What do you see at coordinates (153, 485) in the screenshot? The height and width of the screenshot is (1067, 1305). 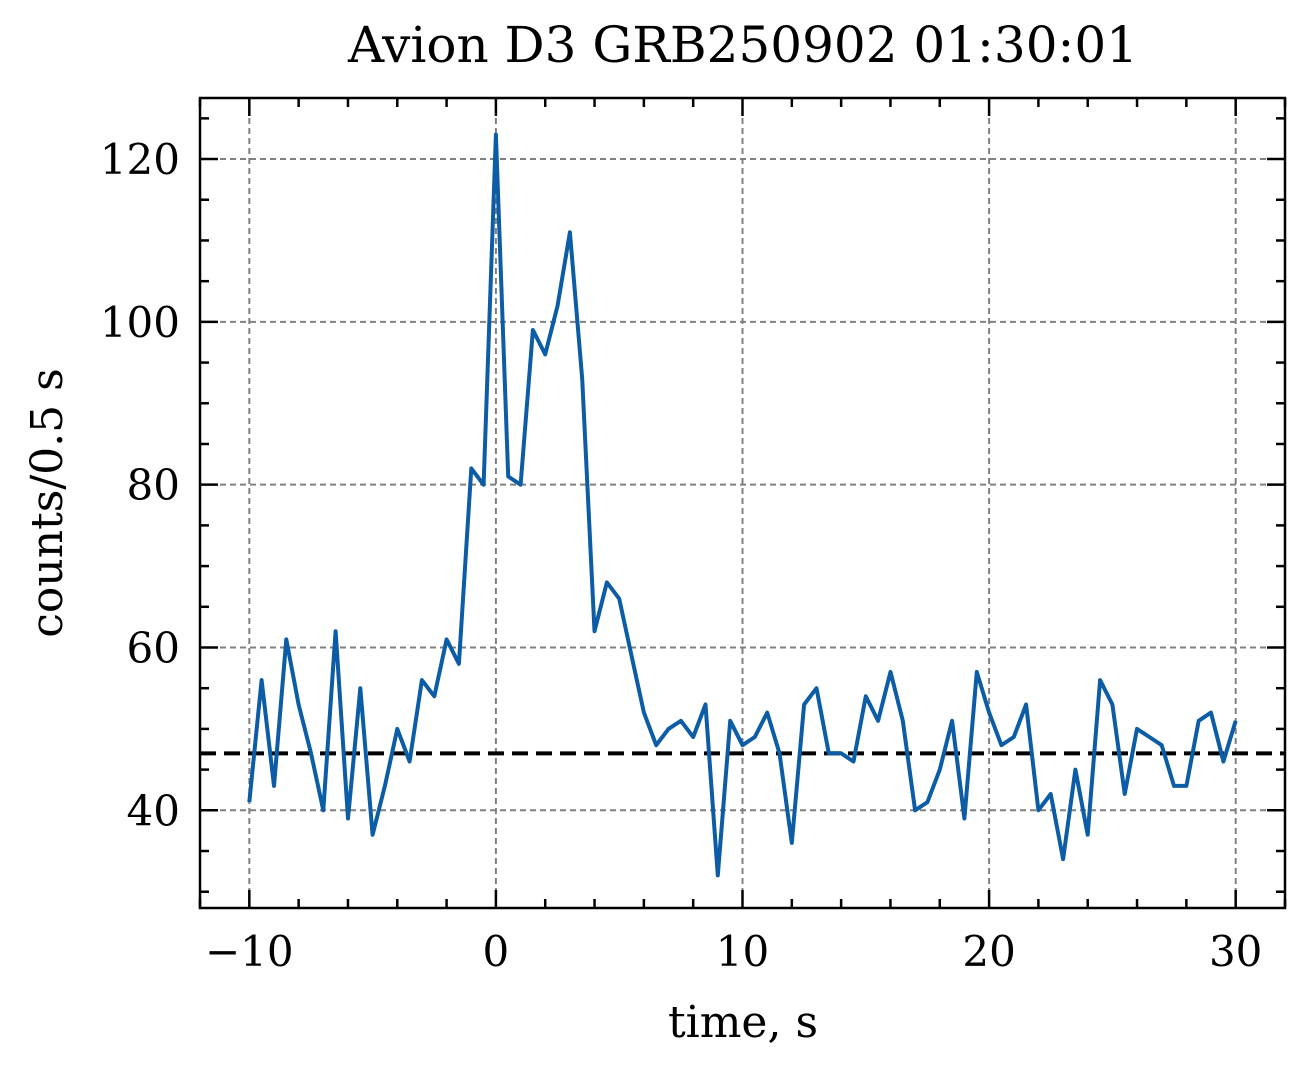 I see `y-tick-label: 80` at bounding box center [153, 485].